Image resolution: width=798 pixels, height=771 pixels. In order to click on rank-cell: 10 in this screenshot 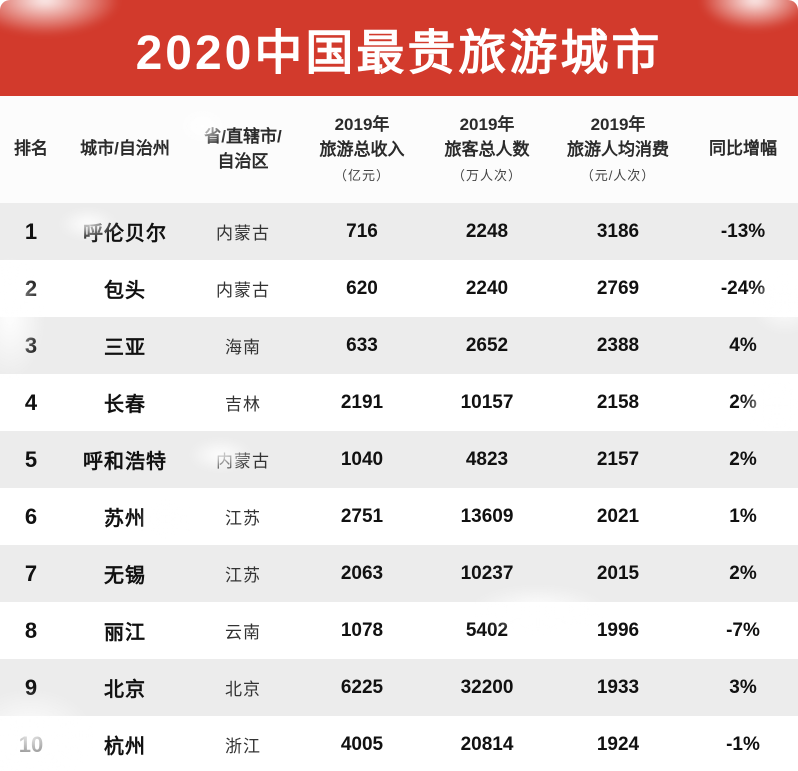, I will do `click(31, 744)`.